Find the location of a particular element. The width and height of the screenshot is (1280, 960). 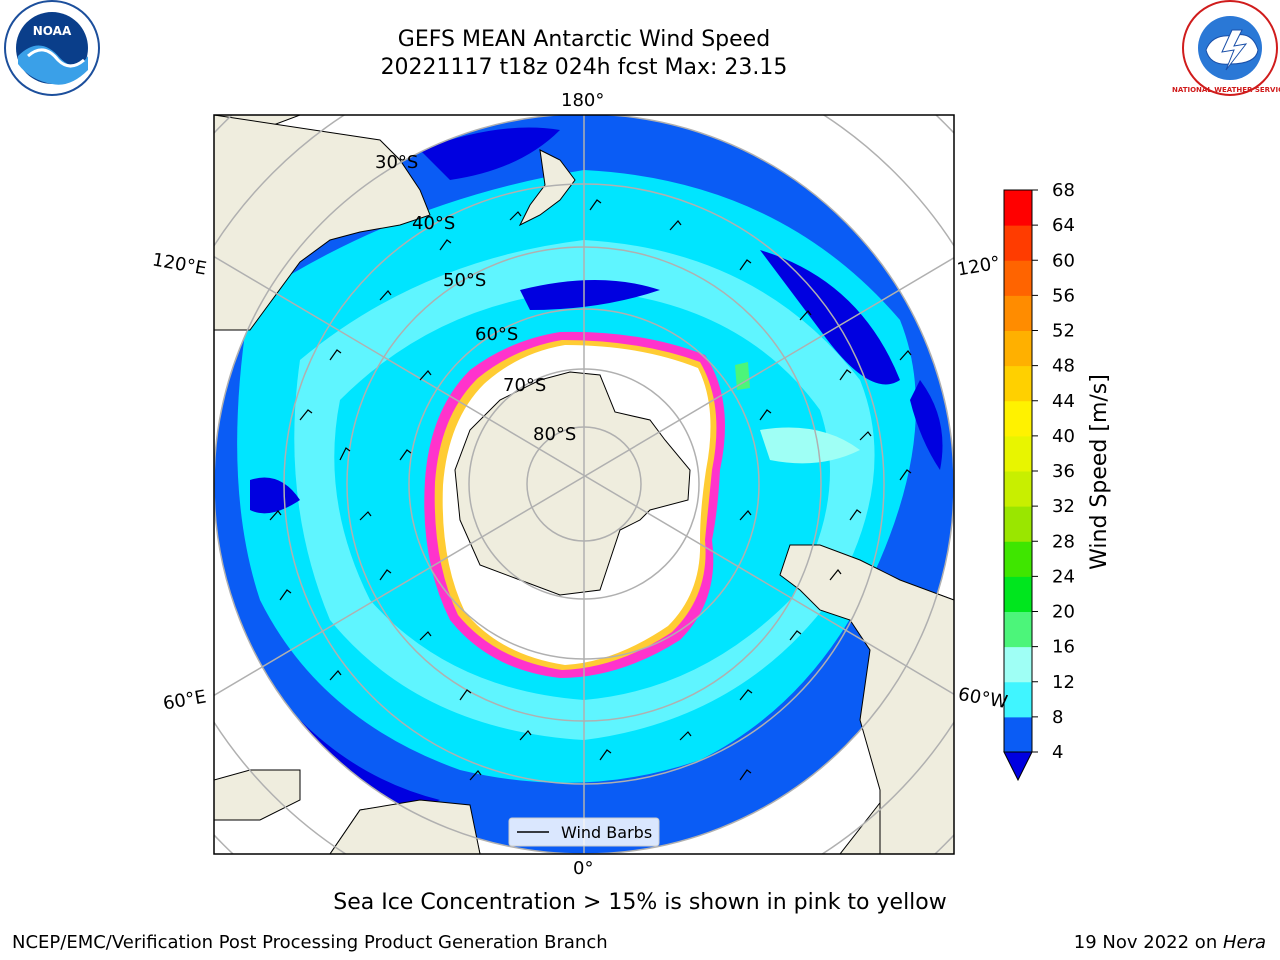

land-south-america is located at coordinates (866, 699).